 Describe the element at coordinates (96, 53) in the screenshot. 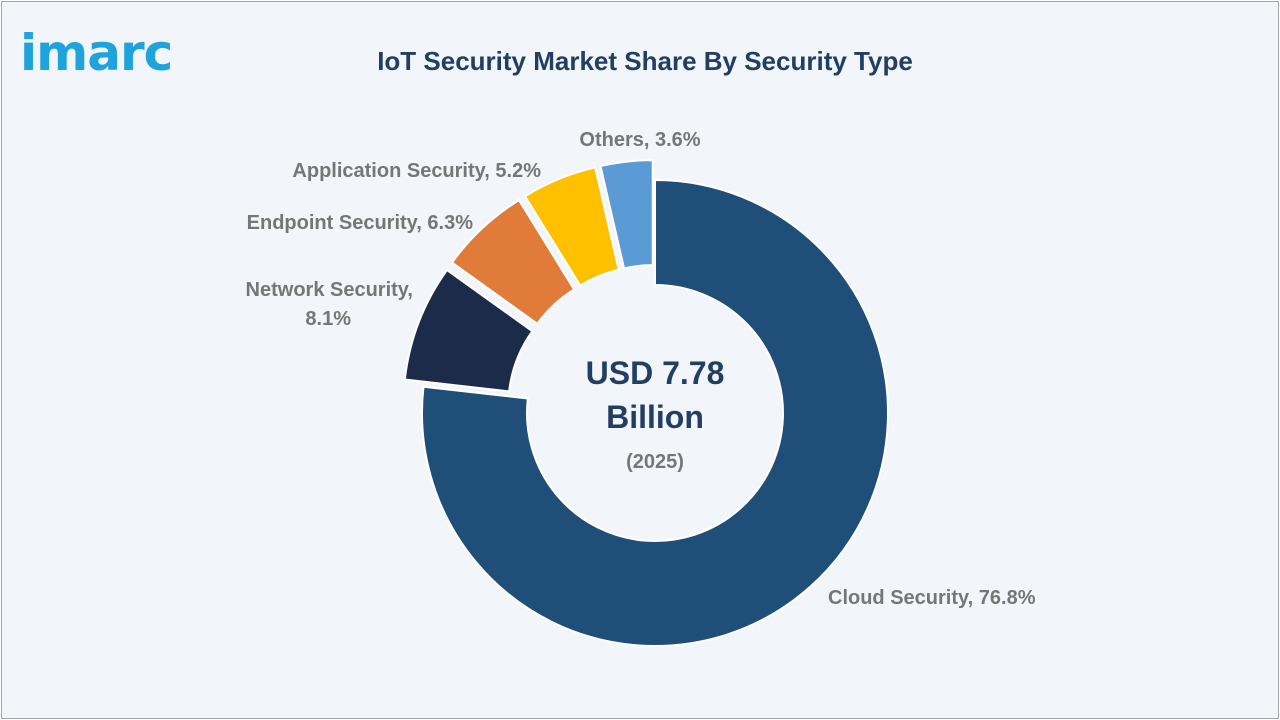

I see `imarc-logo: imarc` at that location.